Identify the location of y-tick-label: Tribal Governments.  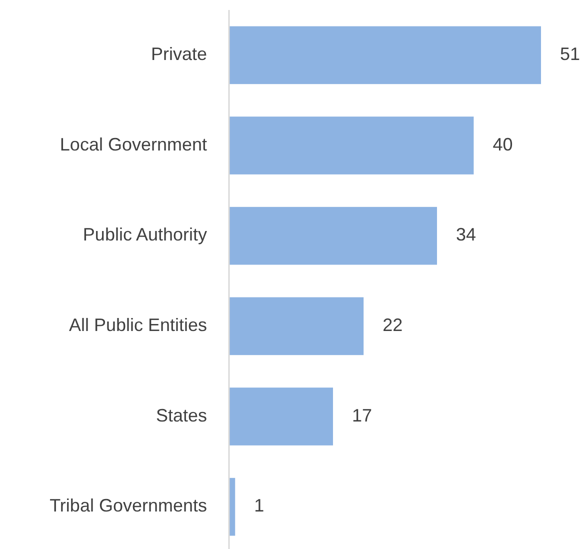
(128, 506).